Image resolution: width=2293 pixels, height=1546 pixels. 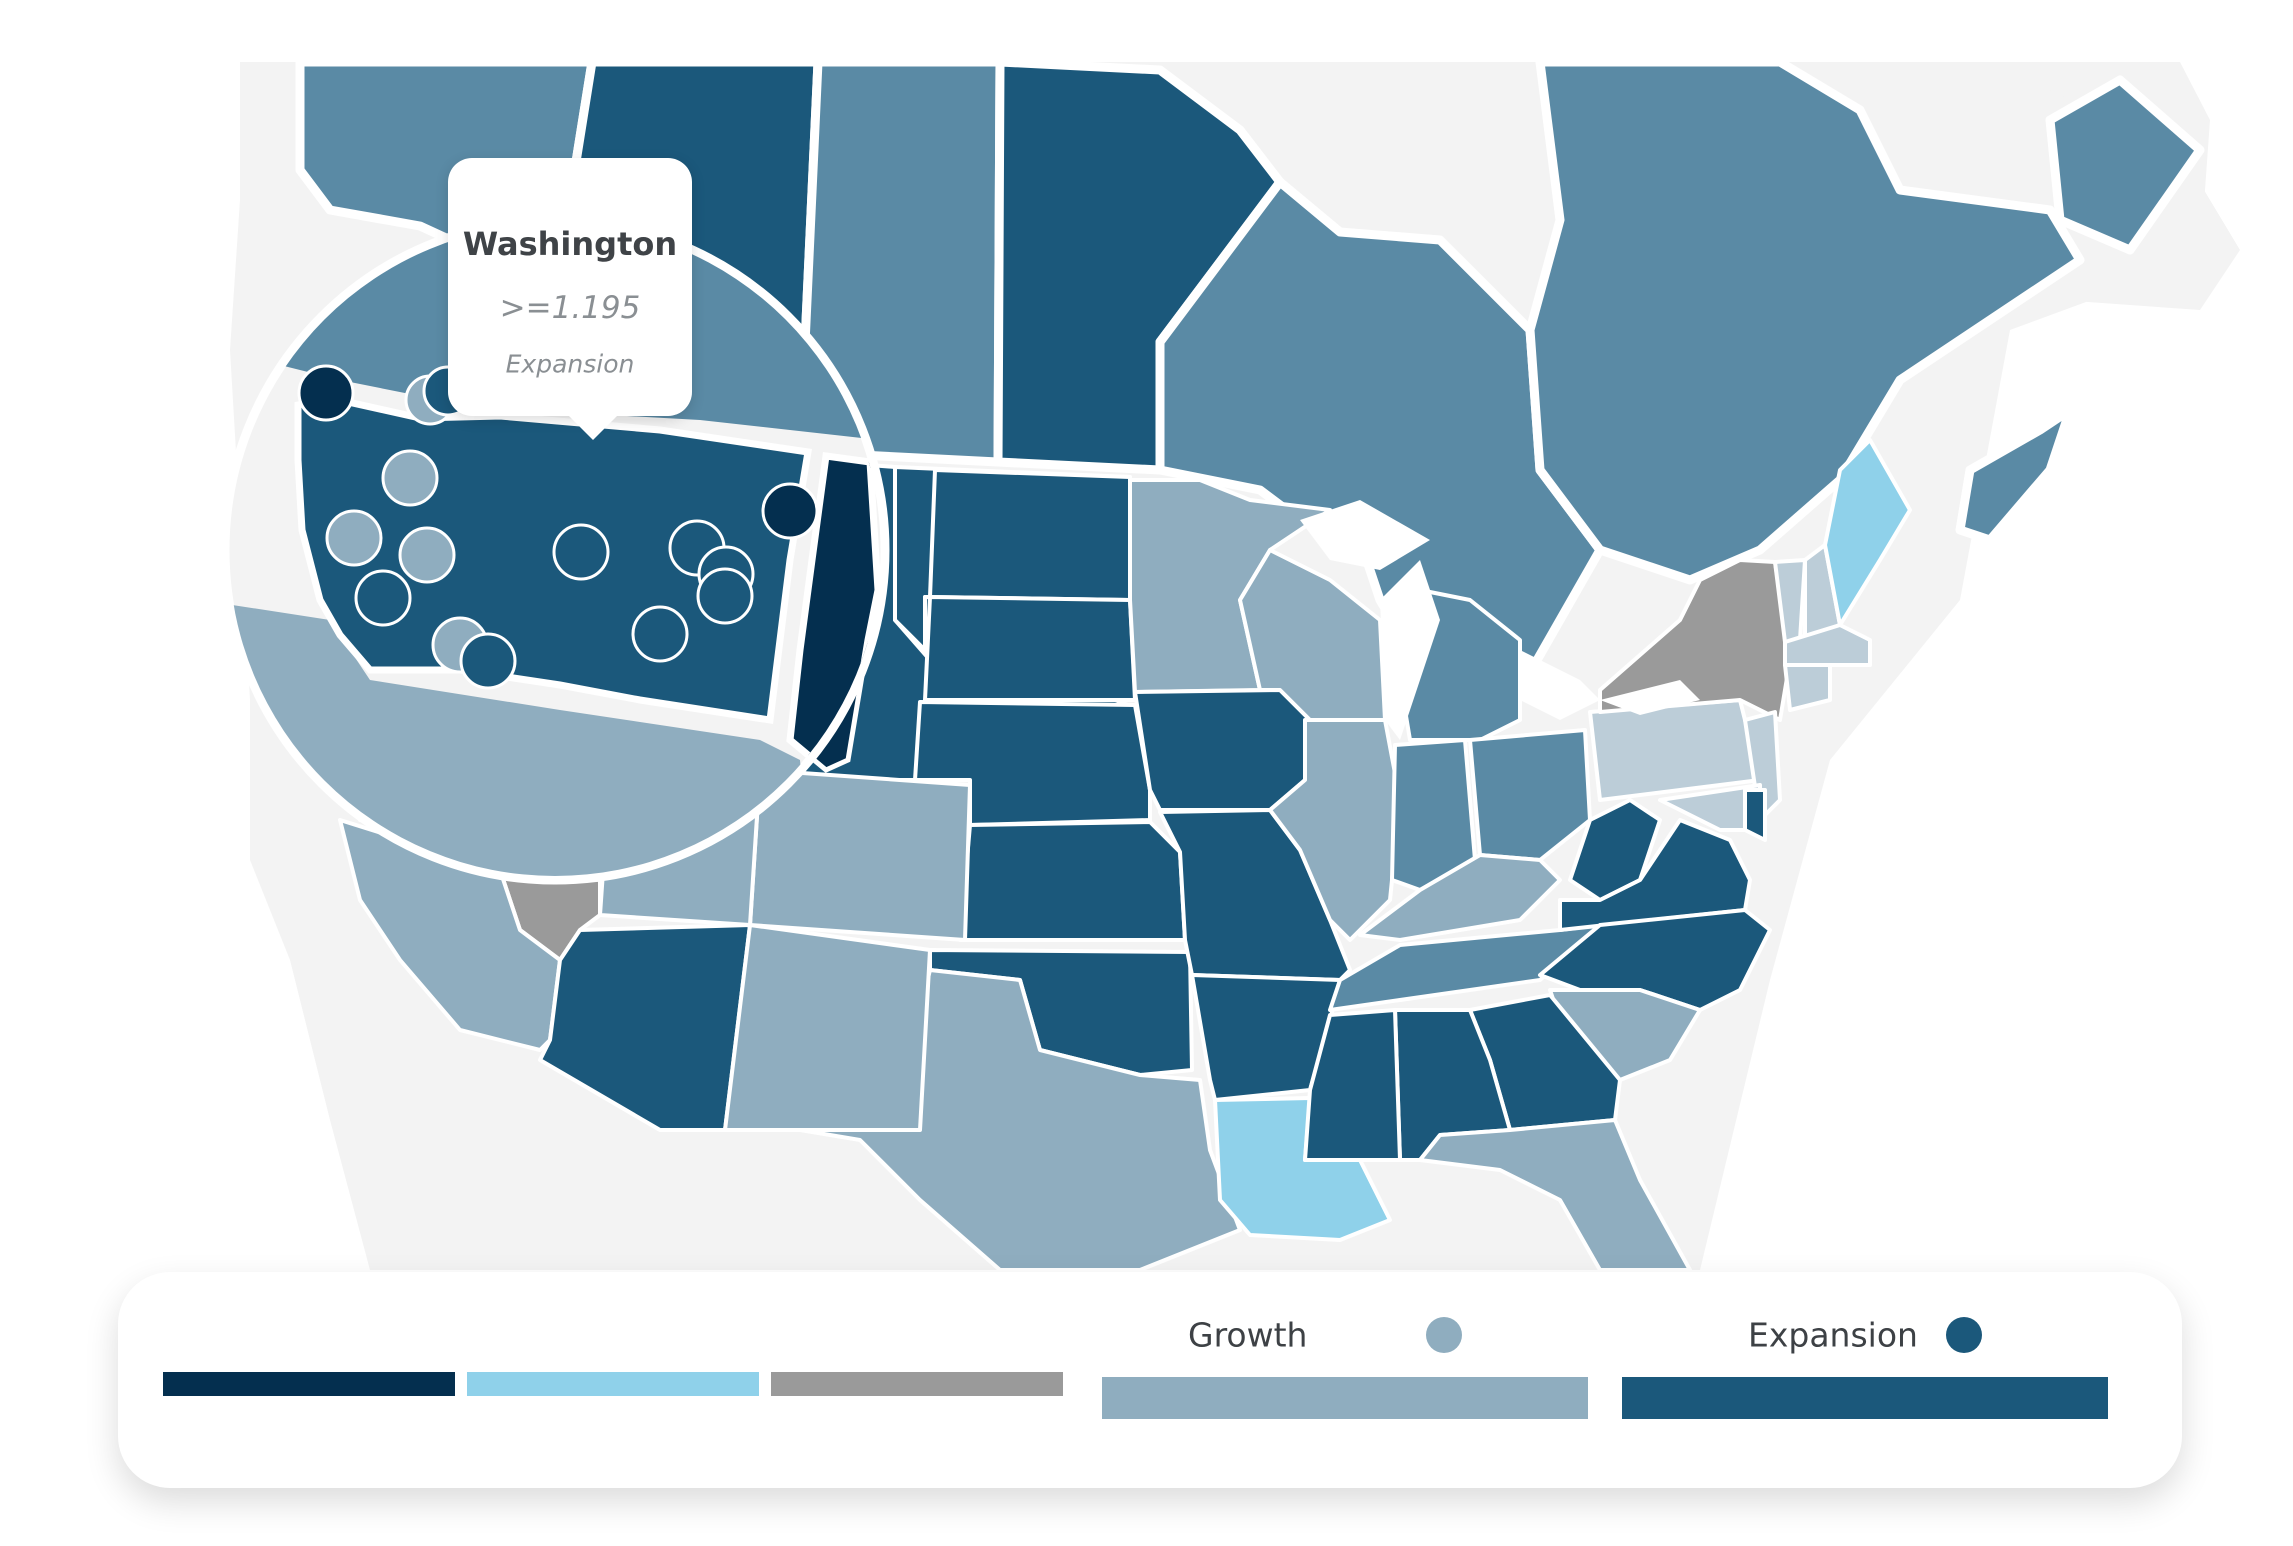 What do you see at coordinates (1833, 1335) in the screenshot?
I see `legend-expansion-label: Expansion` at bounding box center [1833, 1335].